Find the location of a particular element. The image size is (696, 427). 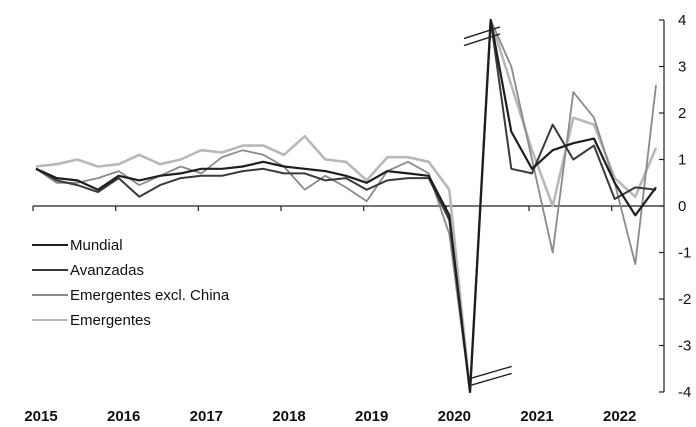

y-tick-label: -4 is located at coordinates (684, 392).